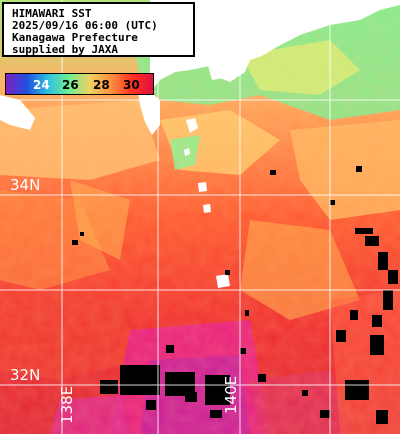 This screenshot has height=434, width=400. I want to click on legend-color-bar, so click(79, 84).